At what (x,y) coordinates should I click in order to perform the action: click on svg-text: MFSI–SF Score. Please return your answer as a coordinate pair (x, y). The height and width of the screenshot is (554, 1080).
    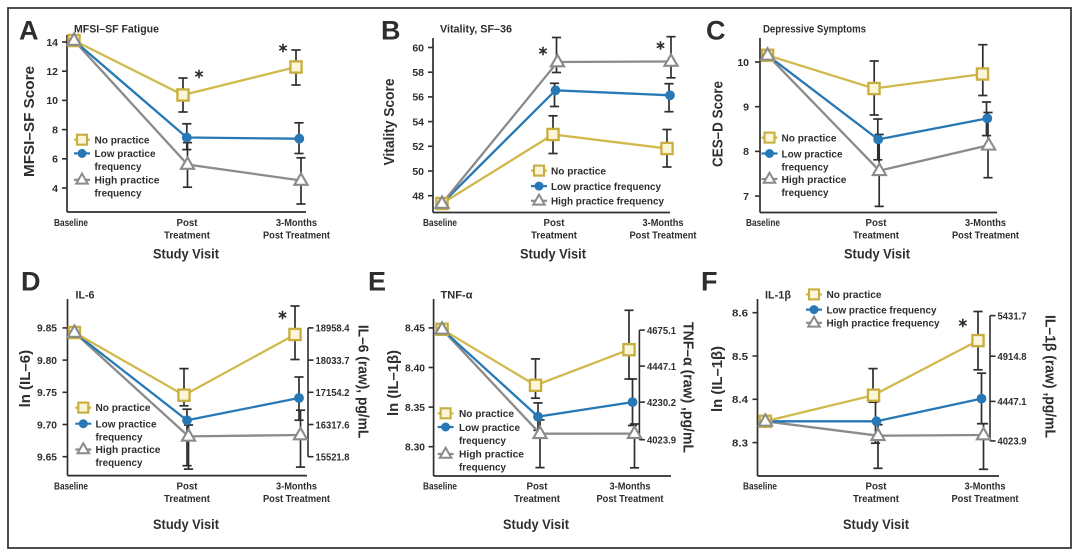
    Looking at the image, I should click on (30, 121).